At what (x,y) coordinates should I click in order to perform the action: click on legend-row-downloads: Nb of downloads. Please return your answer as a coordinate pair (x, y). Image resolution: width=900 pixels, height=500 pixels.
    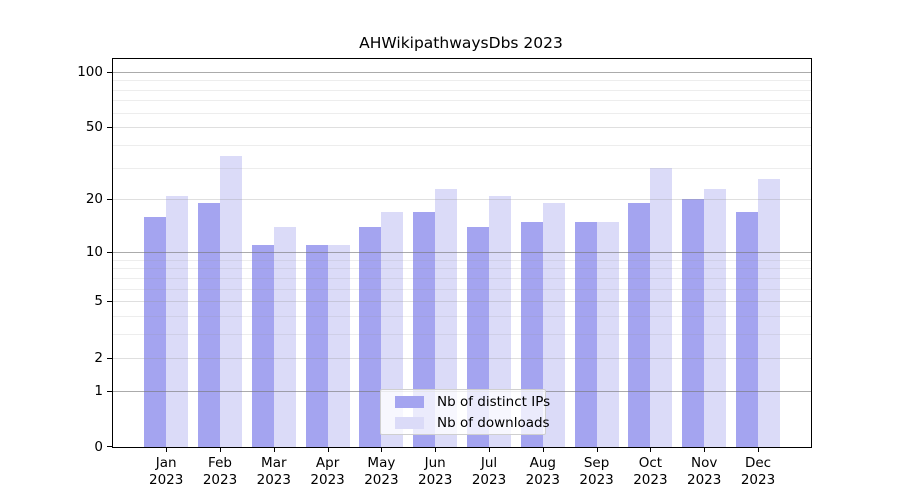
    Looking at the image, I should click on (465, 422).